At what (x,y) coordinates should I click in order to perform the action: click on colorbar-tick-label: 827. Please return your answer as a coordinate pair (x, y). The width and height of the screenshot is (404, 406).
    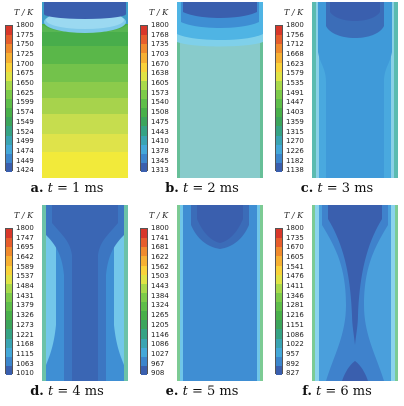
    Looking at the image, I should click on (293, 373).